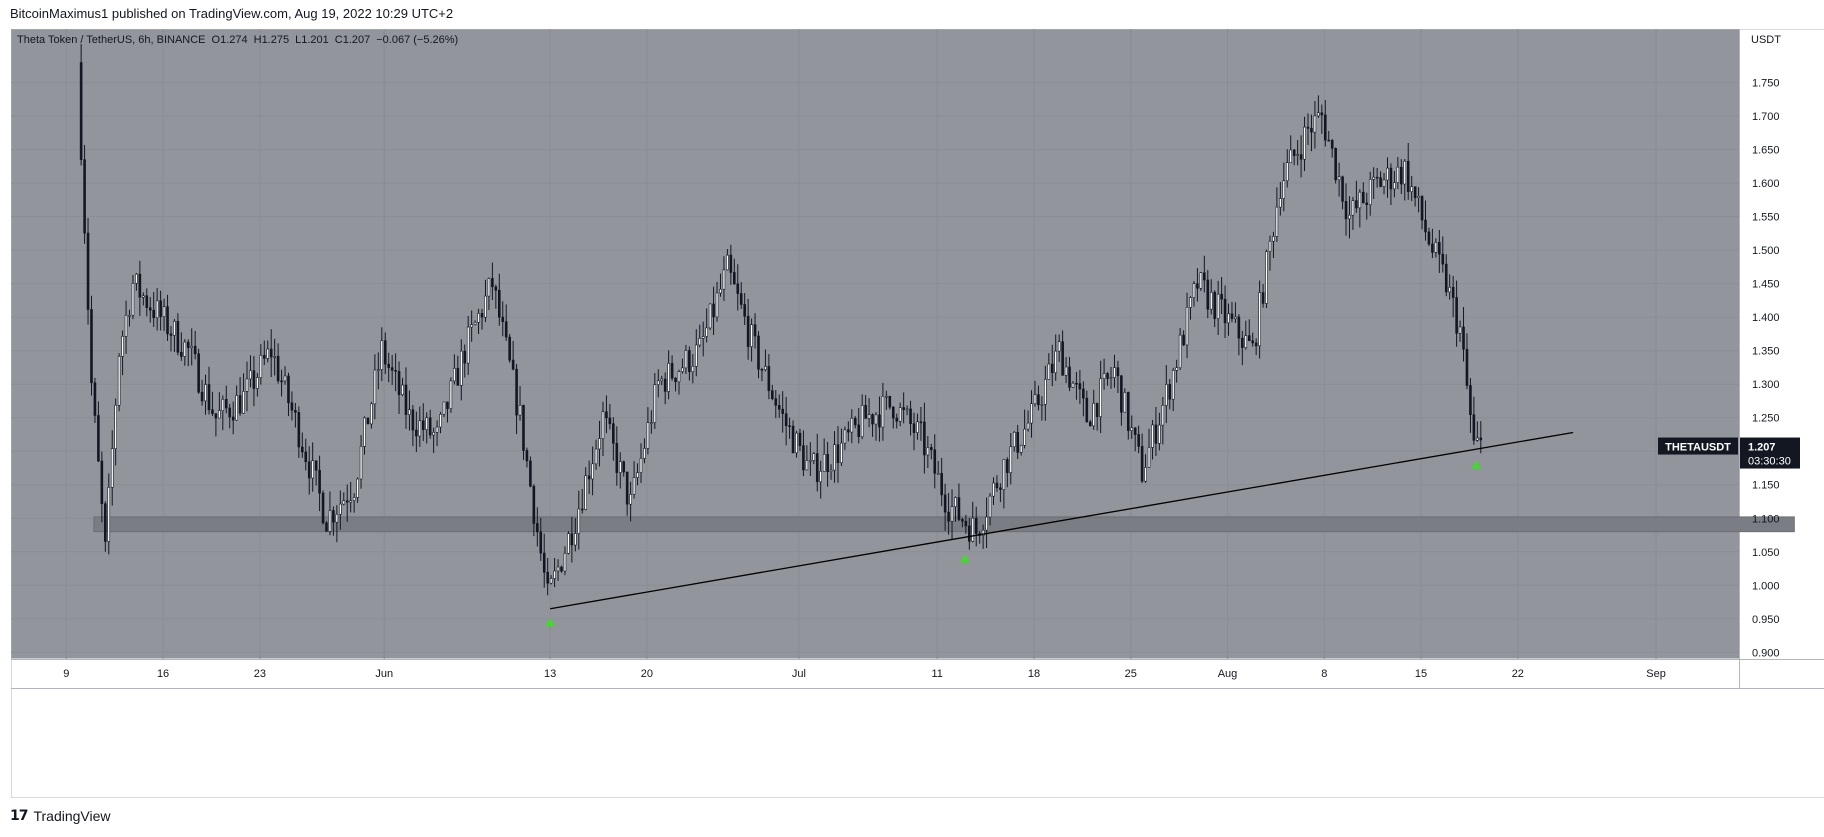  What do you see at coordinates (1766, 184) in the screenshot?
I see `price-tick-label: 1.600` at bounding box center [1766, 184].